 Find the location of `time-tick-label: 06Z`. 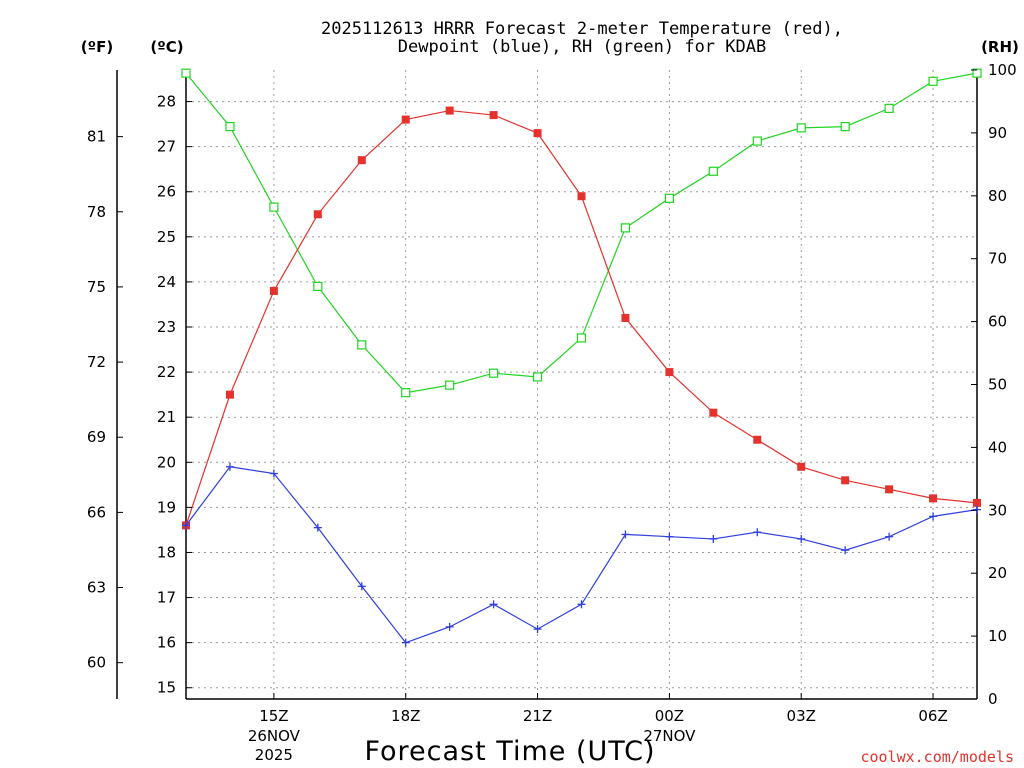

time-tick-label: 06Z is located at coordinates (932, 716).